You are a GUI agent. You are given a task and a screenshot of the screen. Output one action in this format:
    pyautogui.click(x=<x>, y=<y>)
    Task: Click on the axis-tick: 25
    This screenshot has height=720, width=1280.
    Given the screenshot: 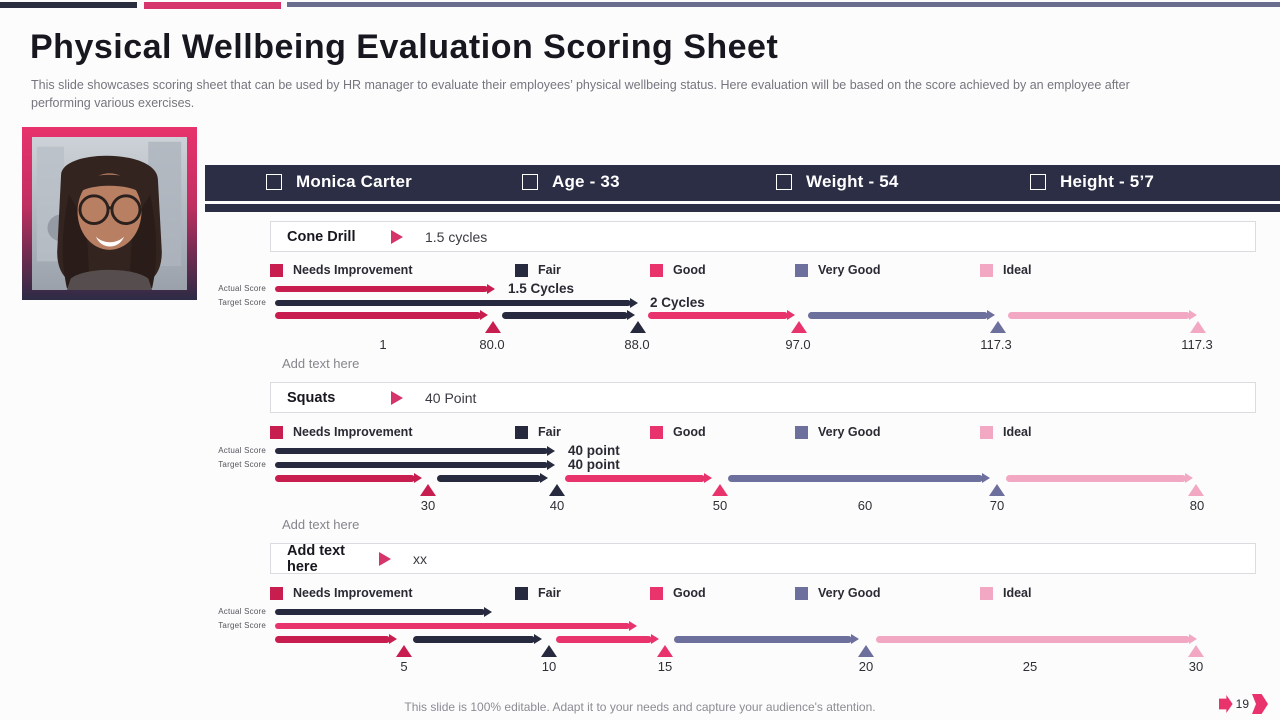 What is the action you would take?
    pyautogui.click(x=1030, y=666)
    